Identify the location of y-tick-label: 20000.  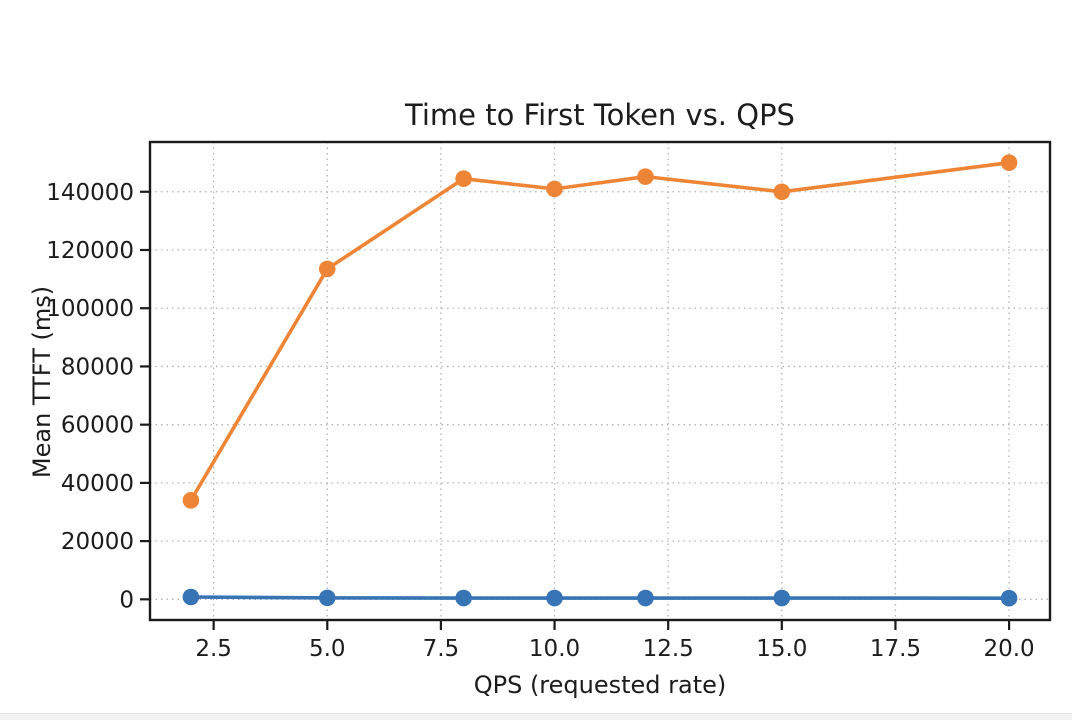
(97, 542).